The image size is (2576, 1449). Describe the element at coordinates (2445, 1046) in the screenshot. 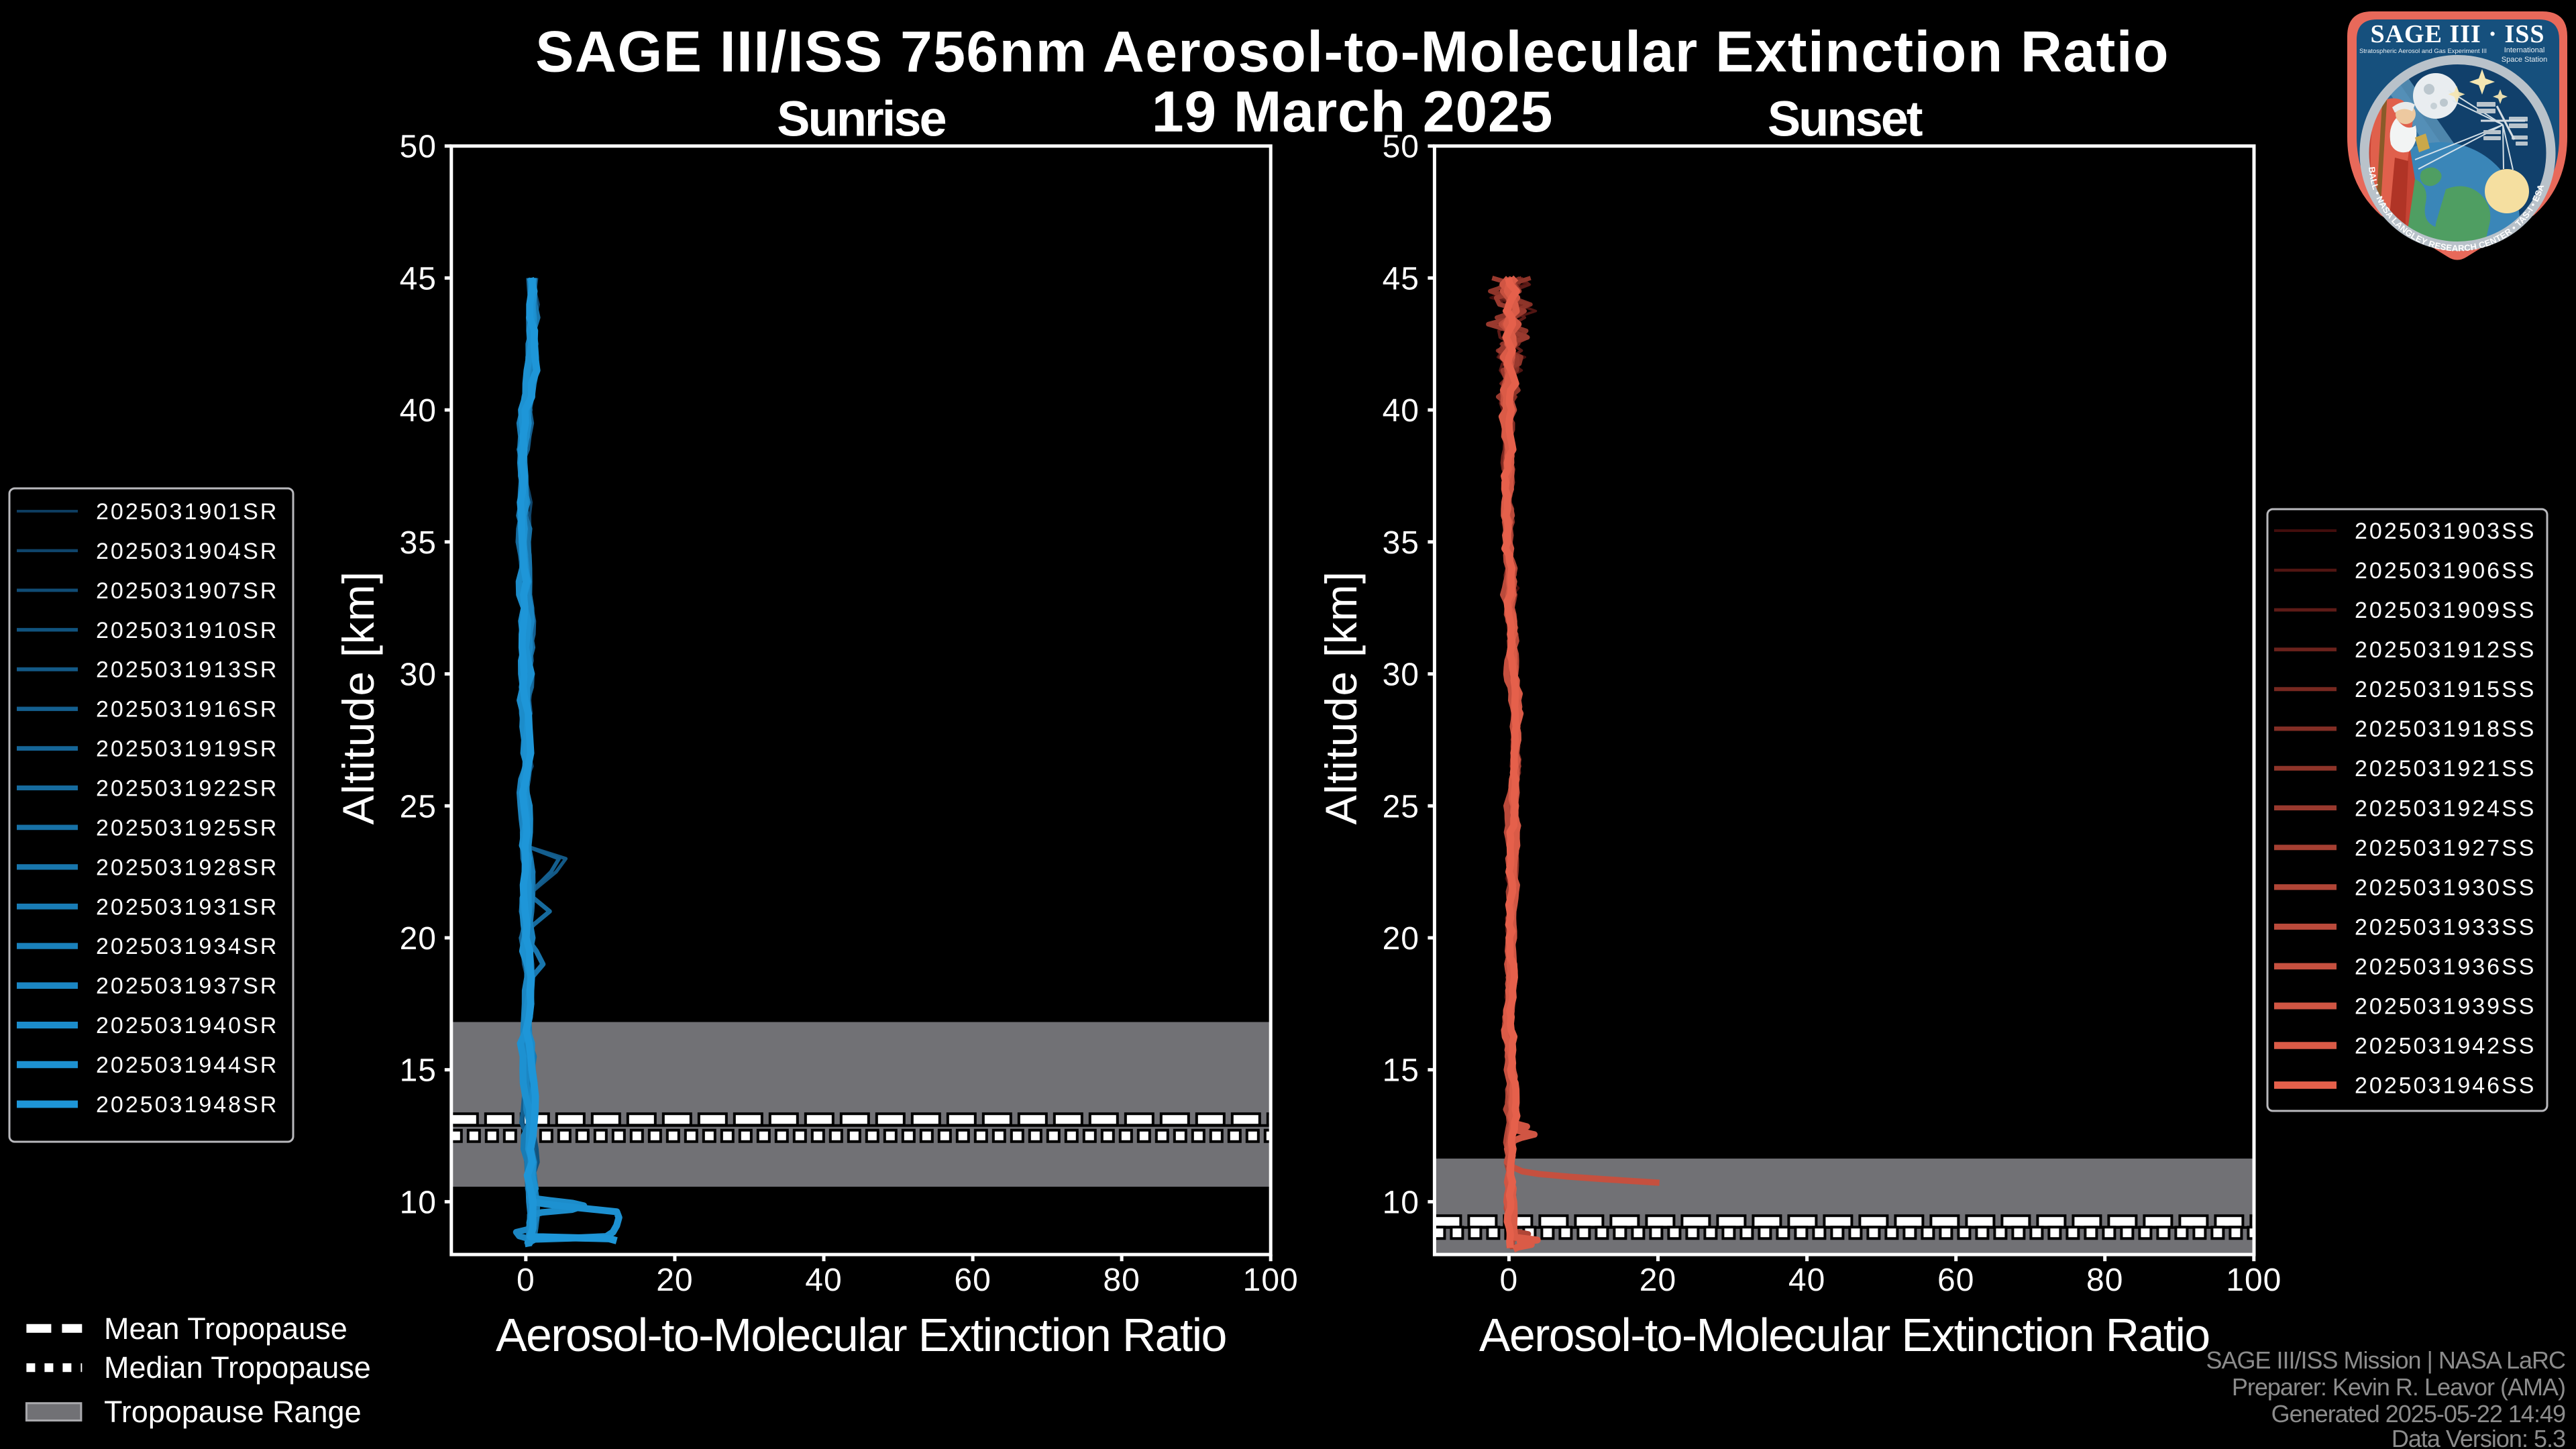

I see `svg-text: 2025031942SS` at that location.